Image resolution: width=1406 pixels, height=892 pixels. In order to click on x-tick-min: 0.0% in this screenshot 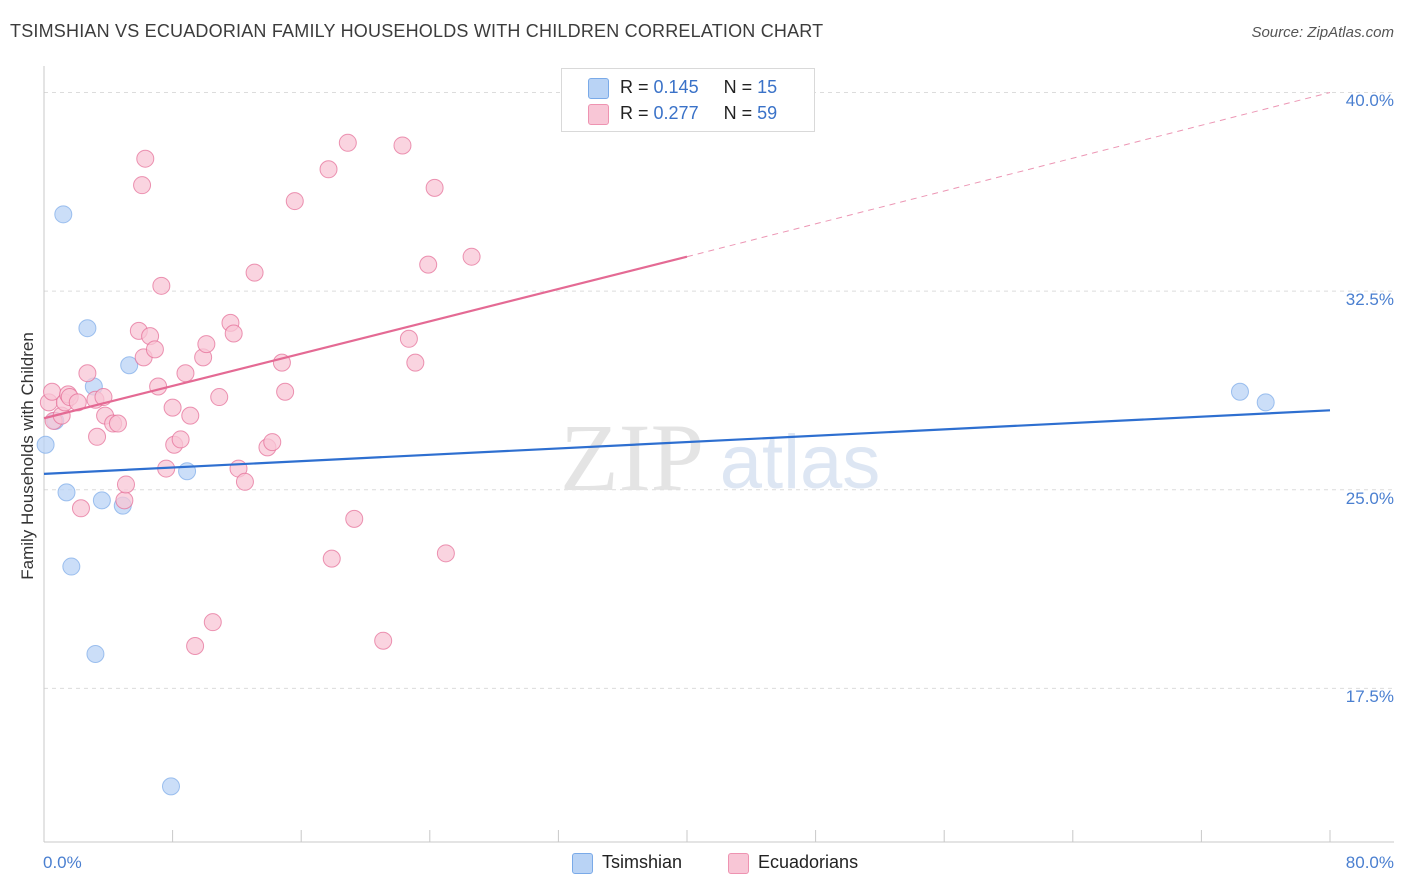, I will do `click(62, 862)`.